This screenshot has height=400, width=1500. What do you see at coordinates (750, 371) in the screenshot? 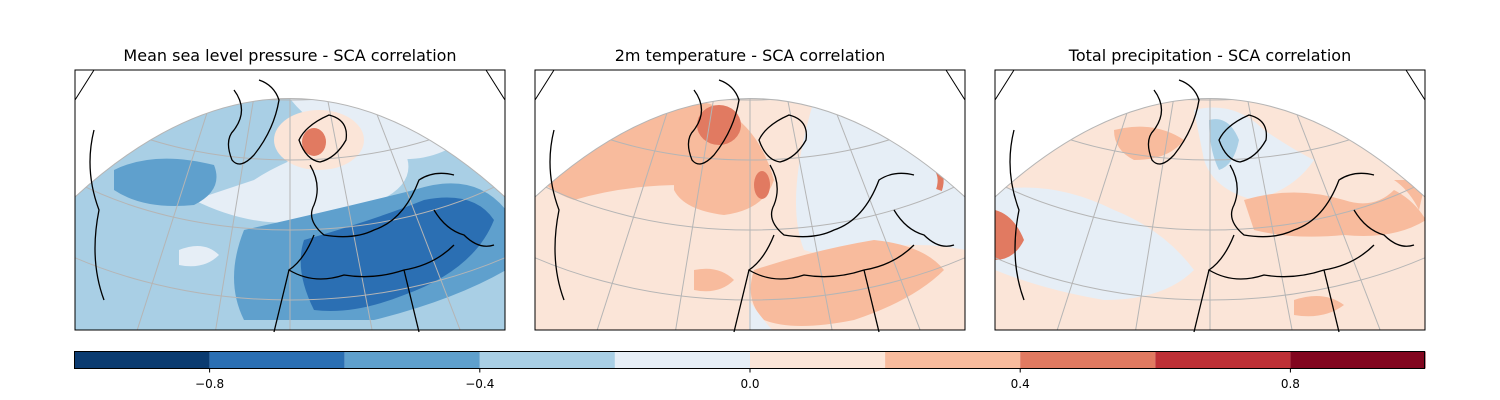
I see `colorbar: −0.8 −0.4 0.0 0.4 0.8` at bounding box center [750, 371].